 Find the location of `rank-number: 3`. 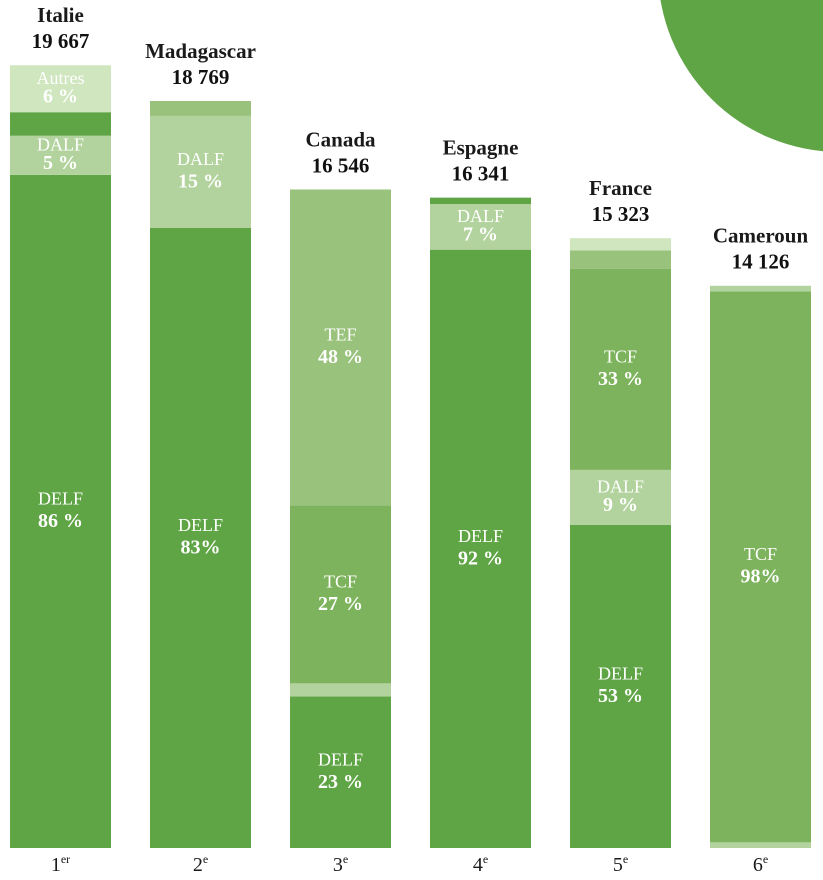

rank-number: 3 is located at coordinates (338, 865).